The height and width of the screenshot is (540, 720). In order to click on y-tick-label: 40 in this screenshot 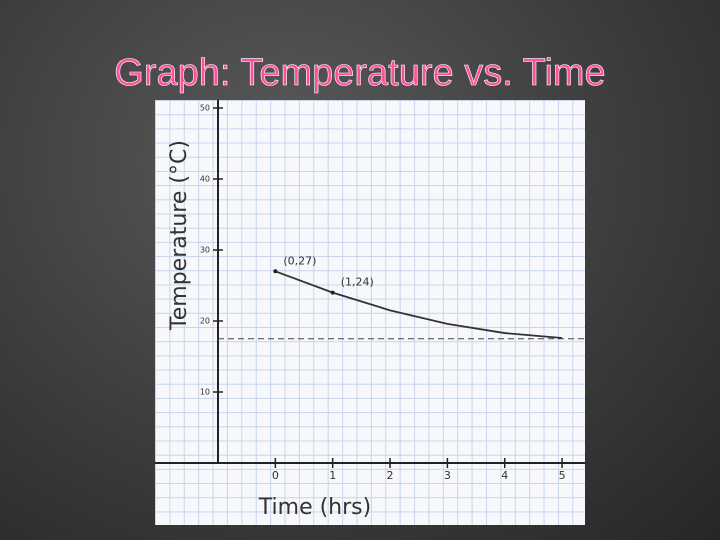, I will do `click(205, 179)`.